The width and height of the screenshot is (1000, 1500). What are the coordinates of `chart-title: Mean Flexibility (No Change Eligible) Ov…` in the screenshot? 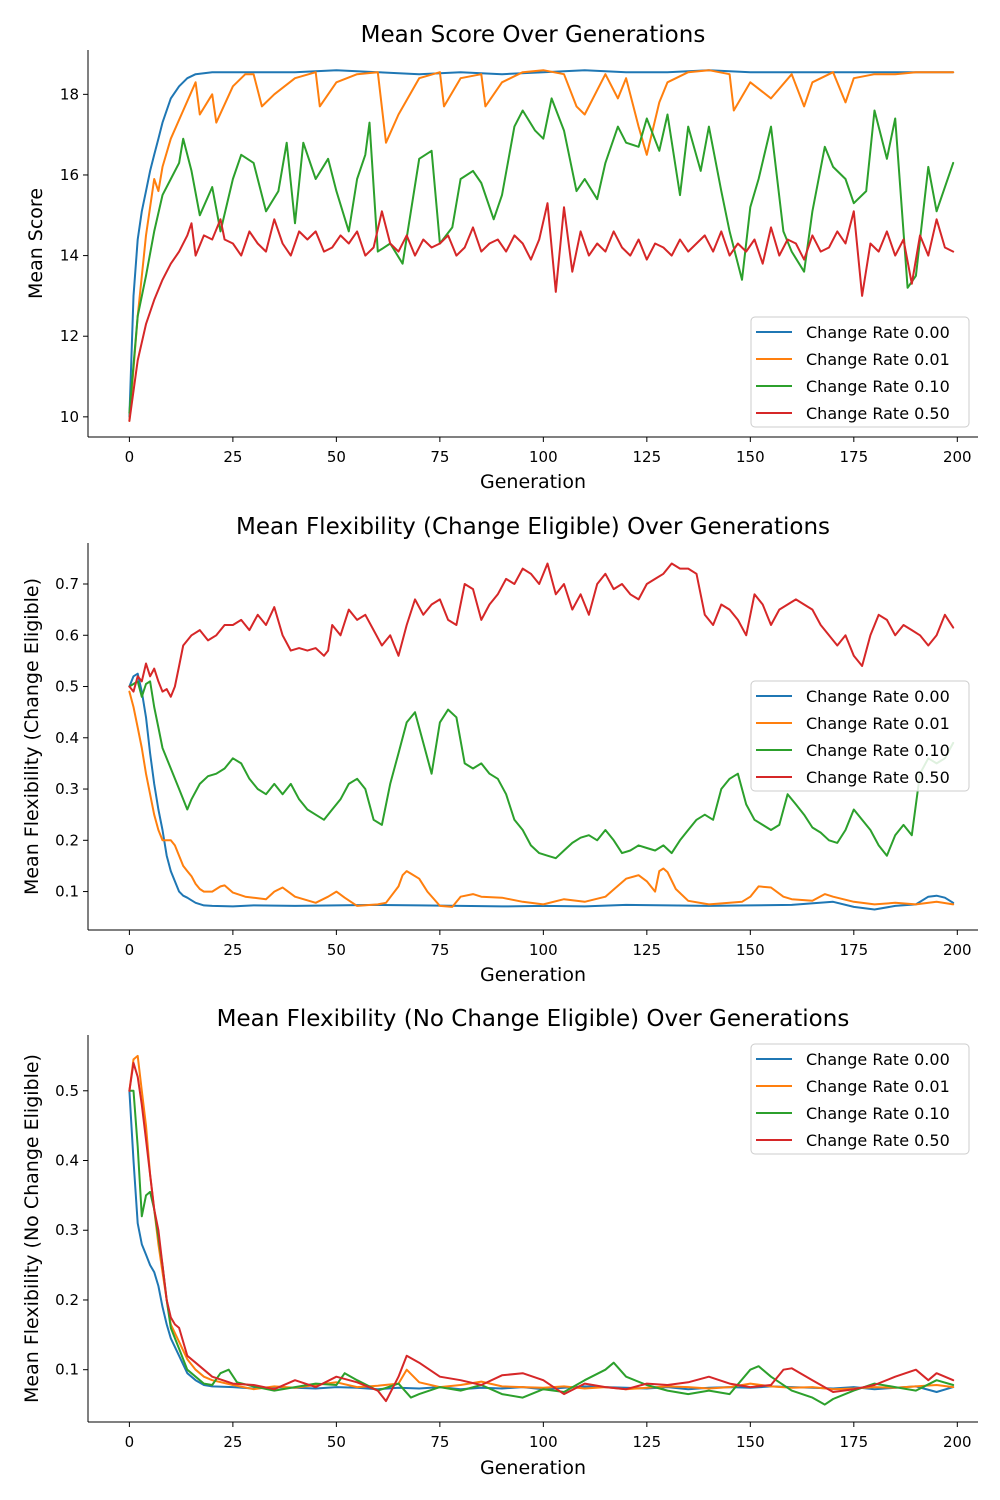 It's located at (533, 1019).